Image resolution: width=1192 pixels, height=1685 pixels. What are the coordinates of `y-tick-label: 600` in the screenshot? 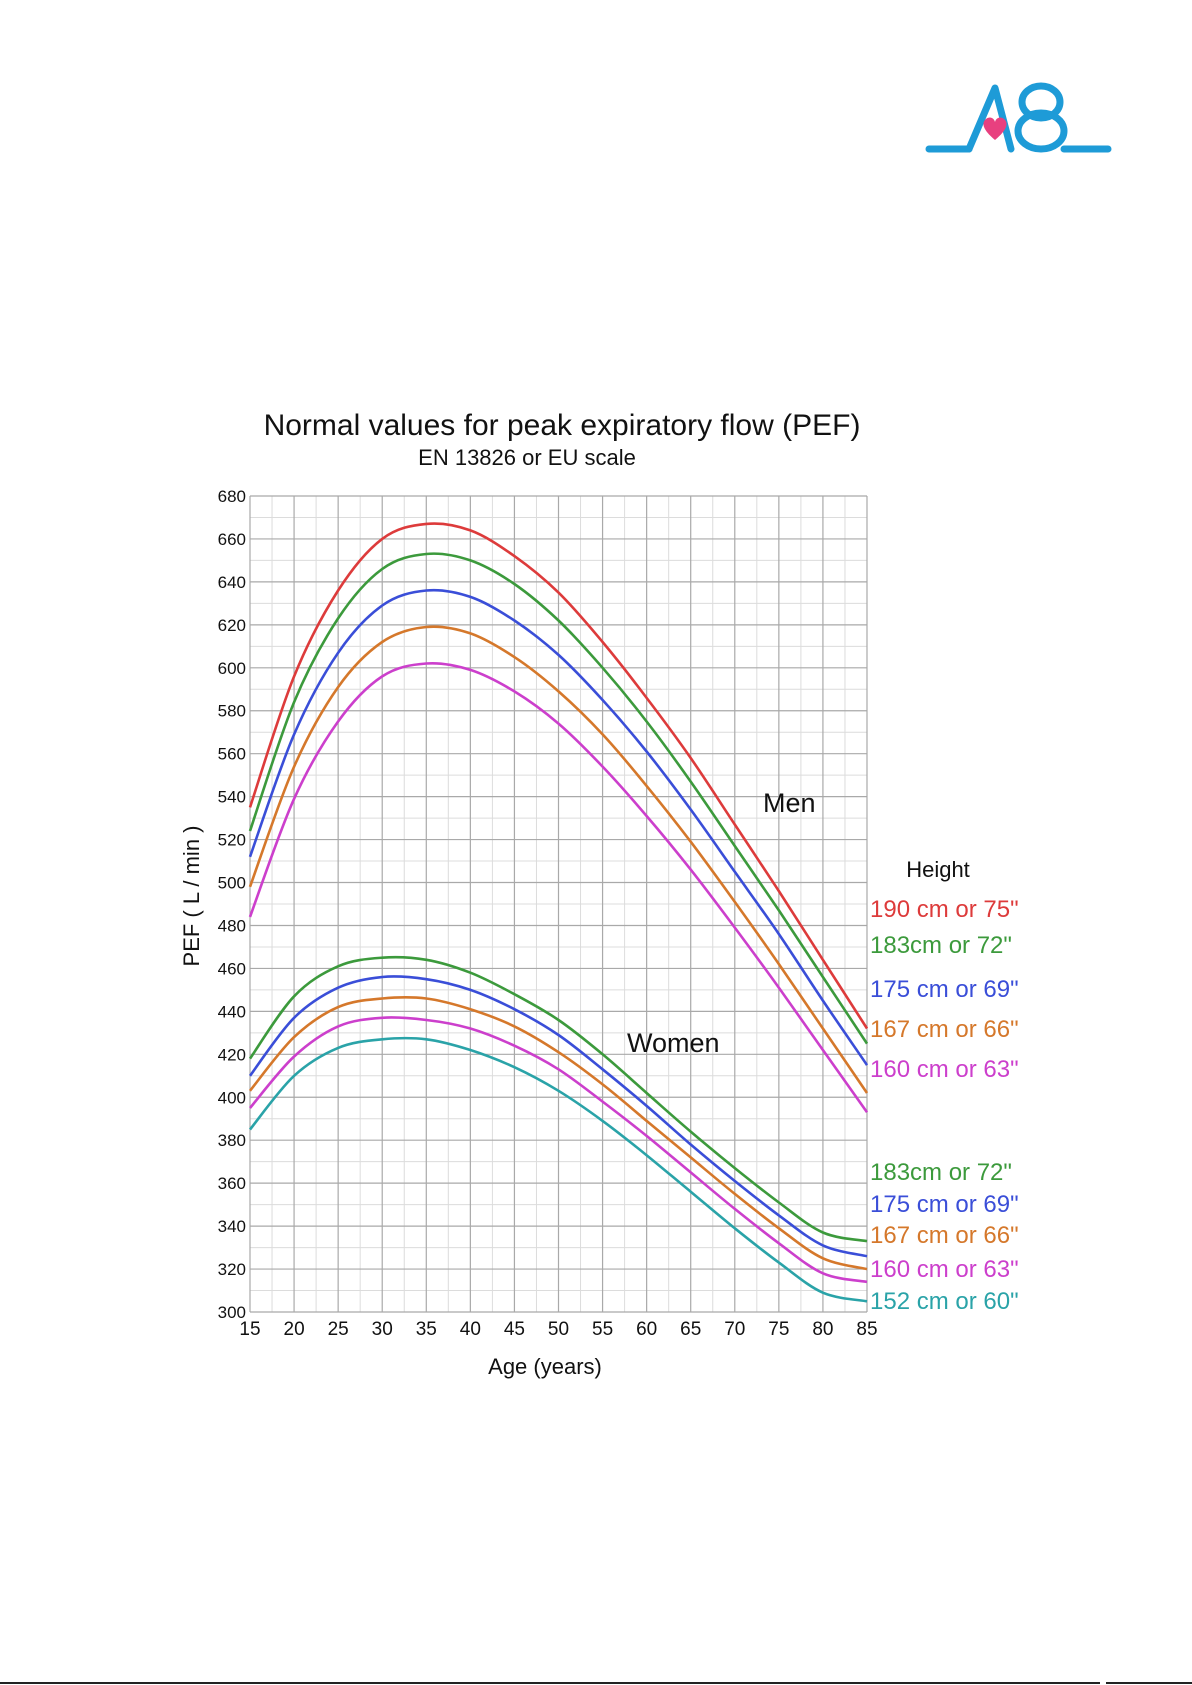 It's located at (232, 668).